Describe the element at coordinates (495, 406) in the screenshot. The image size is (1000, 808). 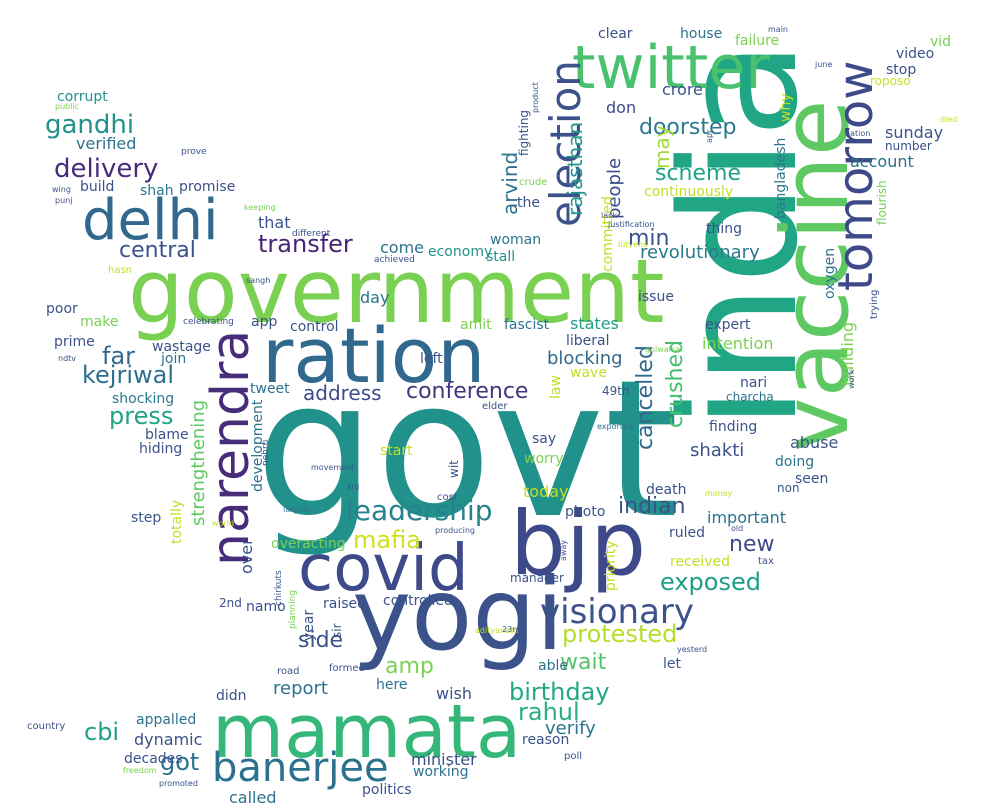
I see `cloud-word: elder` at that location.